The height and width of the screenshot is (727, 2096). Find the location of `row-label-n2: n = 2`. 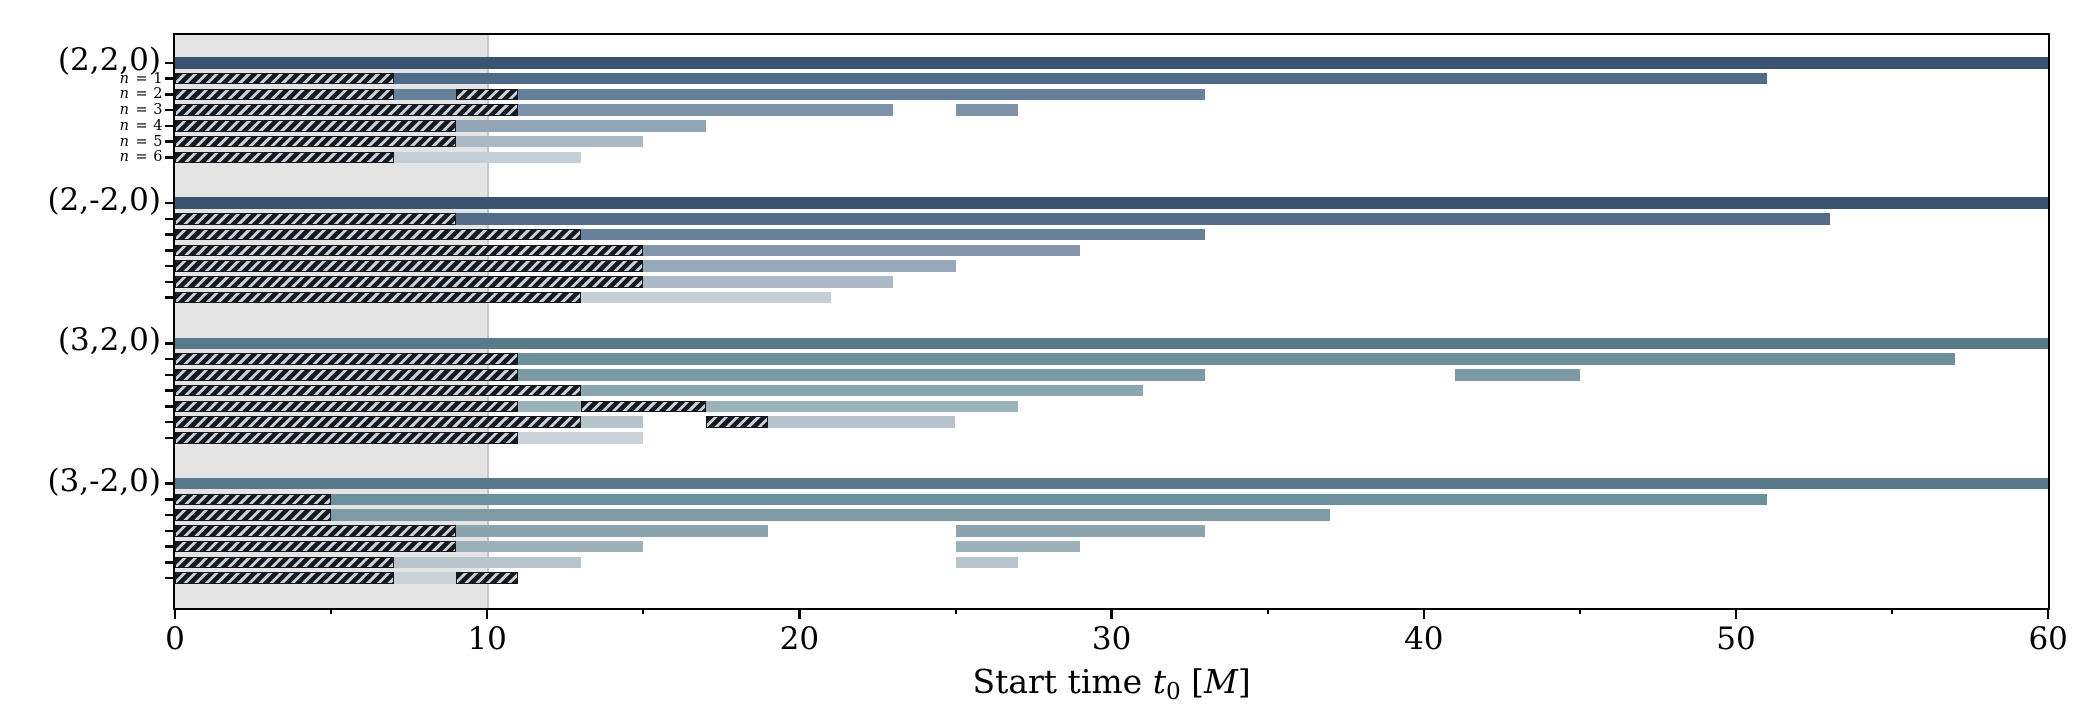

row-label-n2: n = 2 is located at coordinates (141, 94).